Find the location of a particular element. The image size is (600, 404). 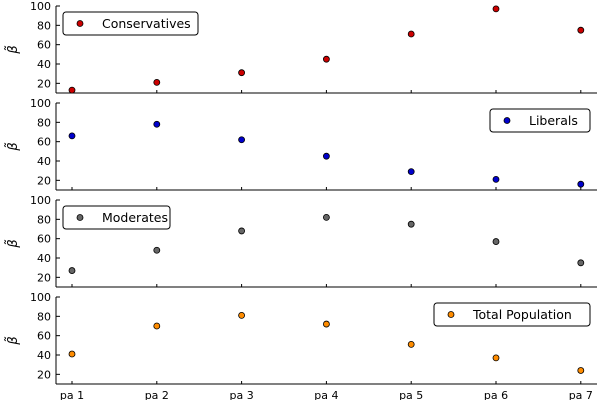

legend: Conservatives is located at coordinates (130, 23).